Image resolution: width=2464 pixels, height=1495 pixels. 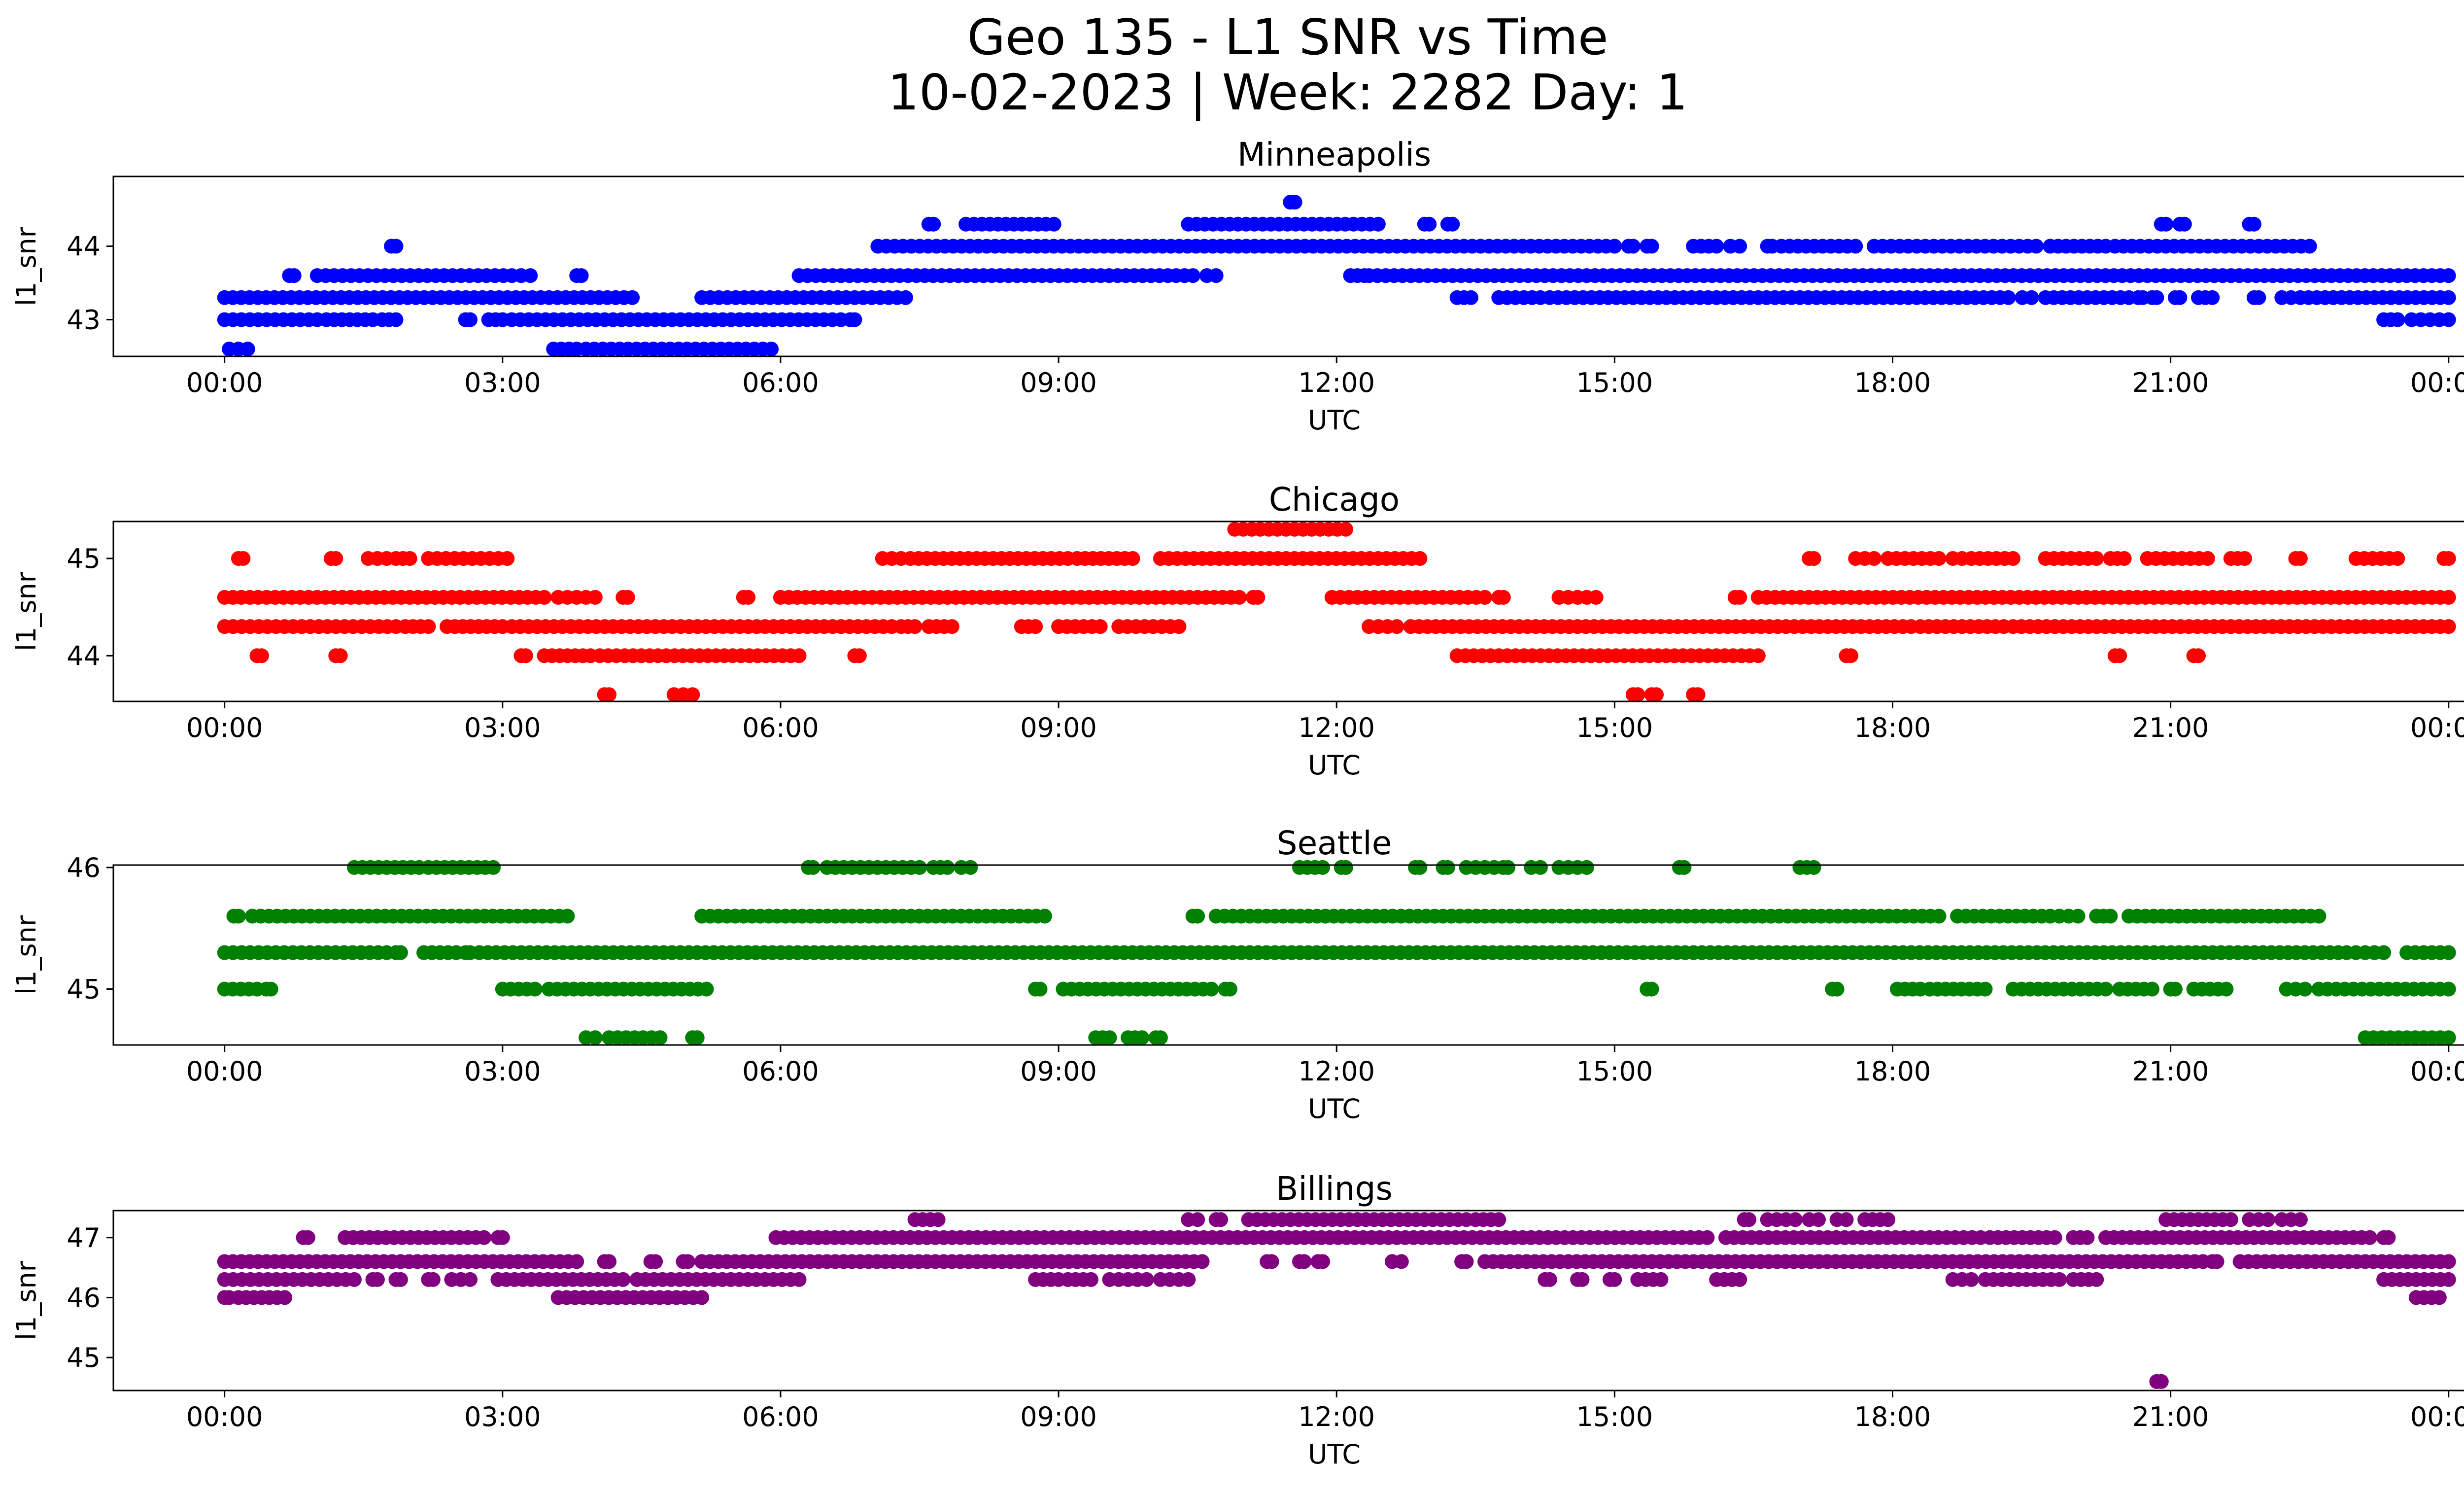 I want to click on subplot-title: Chicago, so click(x=1334, y=500).